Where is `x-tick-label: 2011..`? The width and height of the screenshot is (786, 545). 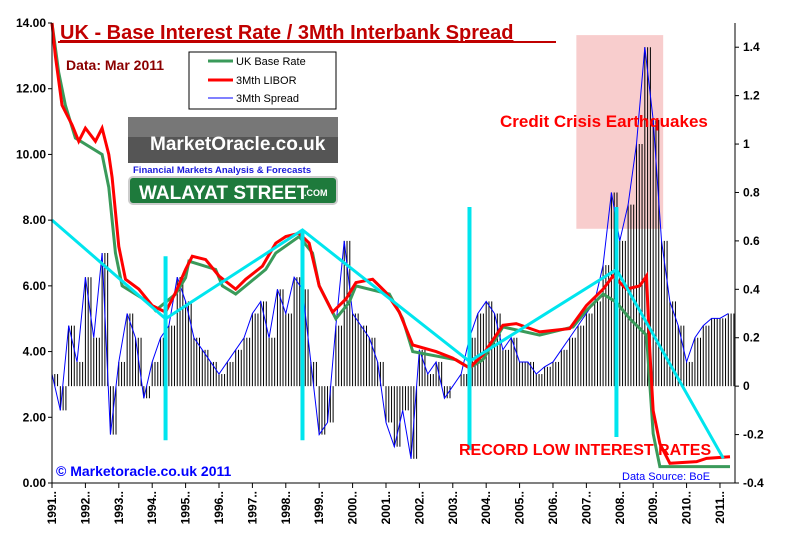
x-tick-label: 2011.. is located at coordinates (720, 507).